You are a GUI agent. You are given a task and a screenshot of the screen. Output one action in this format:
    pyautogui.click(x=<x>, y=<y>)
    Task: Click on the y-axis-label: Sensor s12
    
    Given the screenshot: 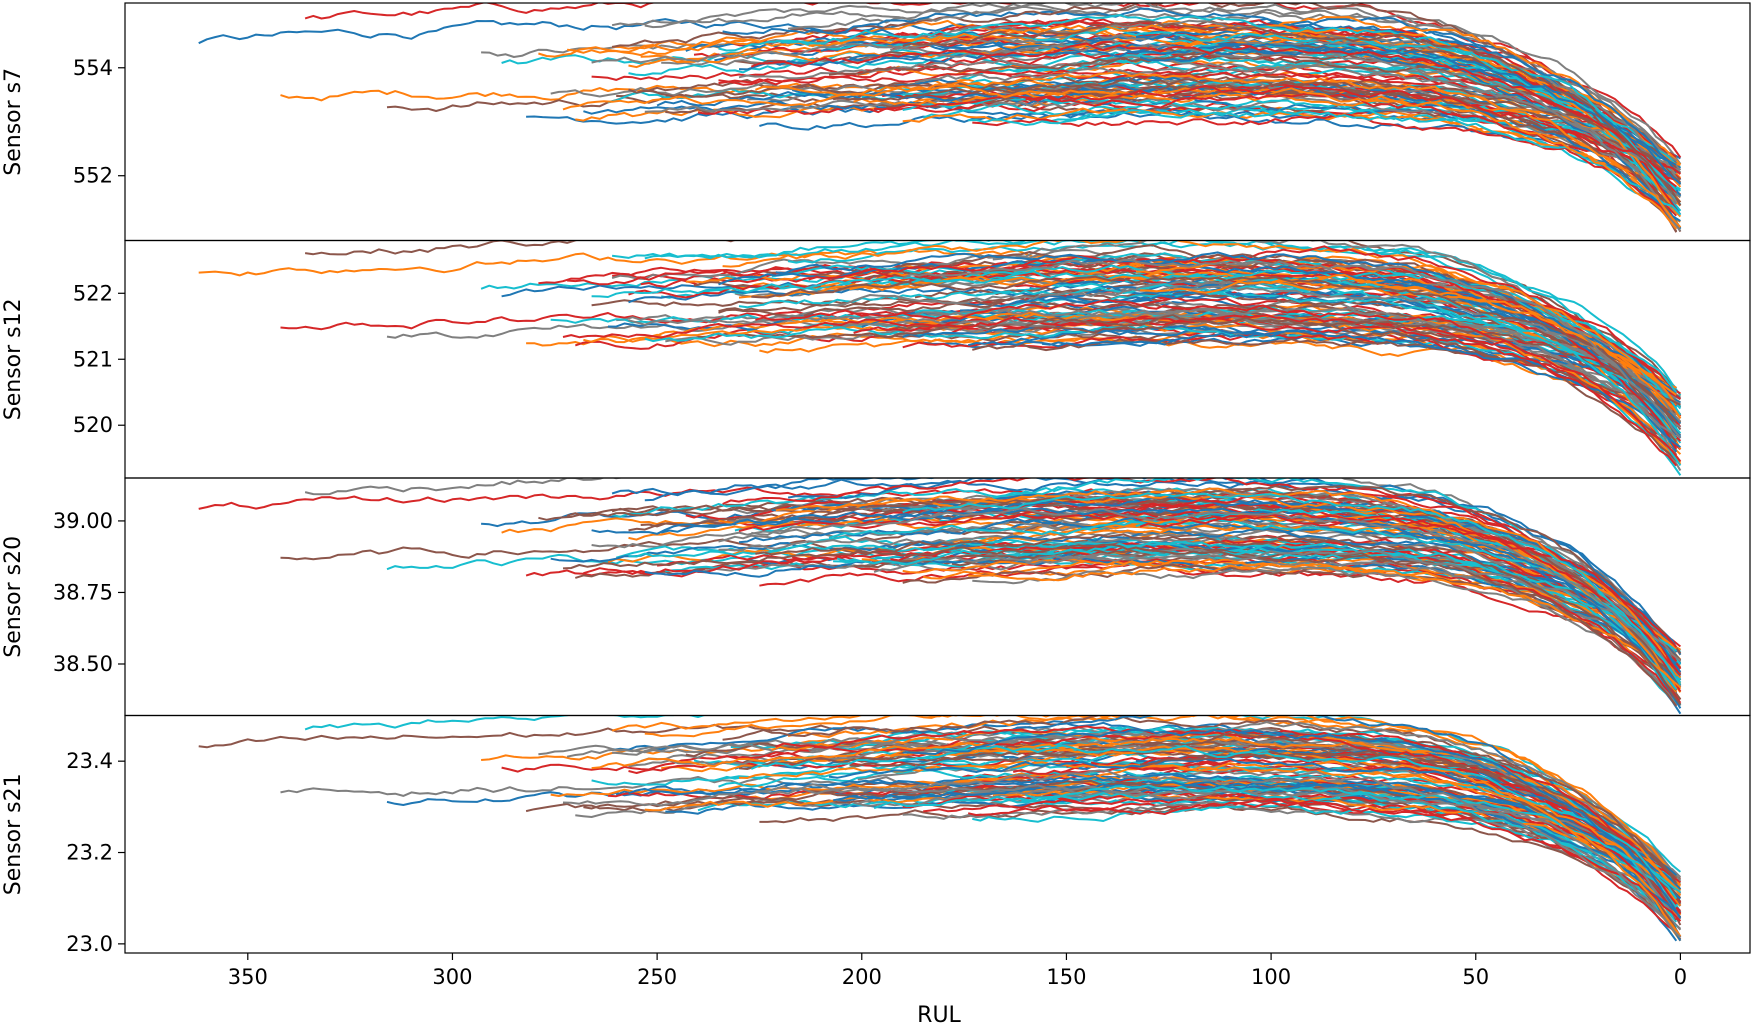 What is the action you would take?
    pyautogui.click(x=13, y=359)
    